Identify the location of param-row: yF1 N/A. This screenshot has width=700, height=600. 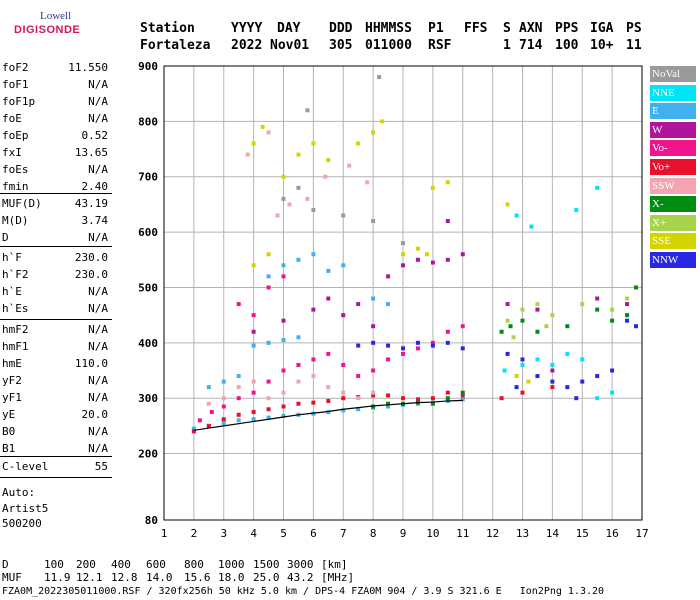
(55, 398).